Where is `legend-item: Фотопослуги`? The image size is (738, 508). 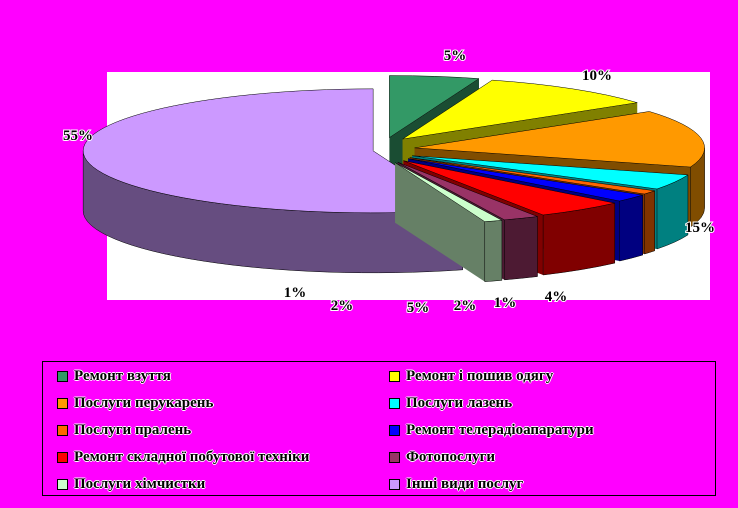
legend-item: Фотопослуги is located at coordinates (442, 457).